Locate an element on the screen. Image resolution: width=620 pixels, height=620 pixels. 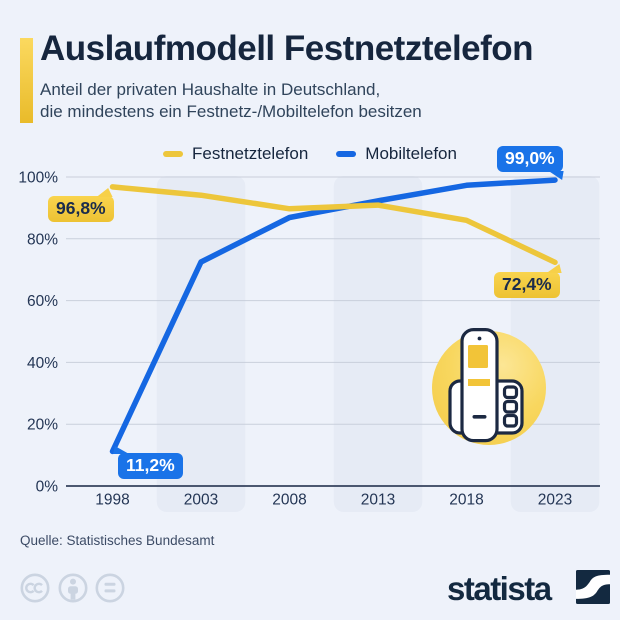
y-tick-100: 100% is located at coordinates (38, 178).